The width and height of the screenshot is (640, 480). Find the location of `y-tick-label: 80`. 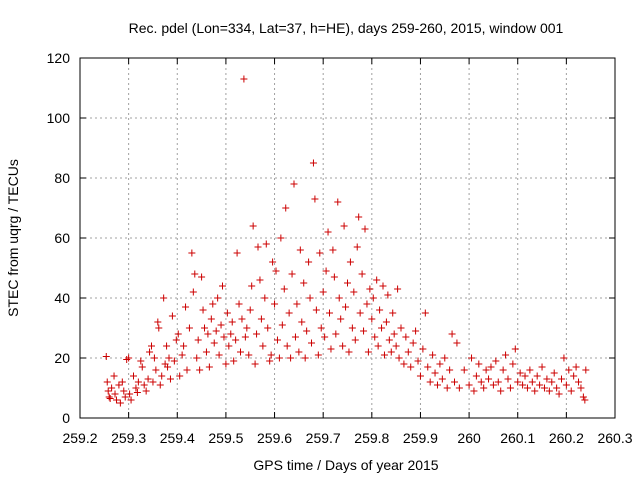

y-tick-label: 80 is located at coordinates (62, 178).